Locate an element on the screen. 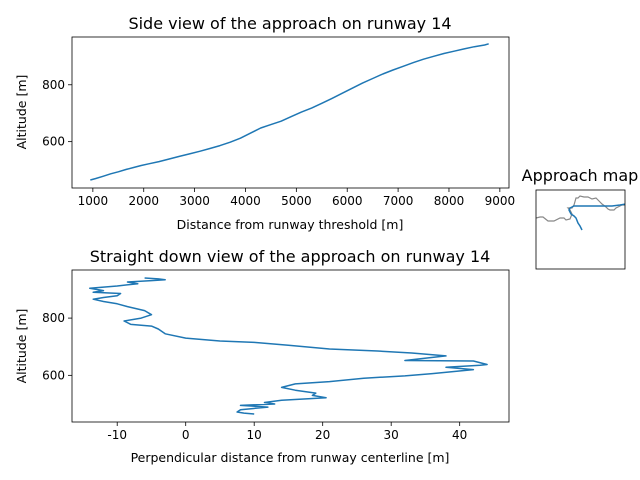  side-view-ylabel: Altitude [m] is located at coordinates (21, 112).